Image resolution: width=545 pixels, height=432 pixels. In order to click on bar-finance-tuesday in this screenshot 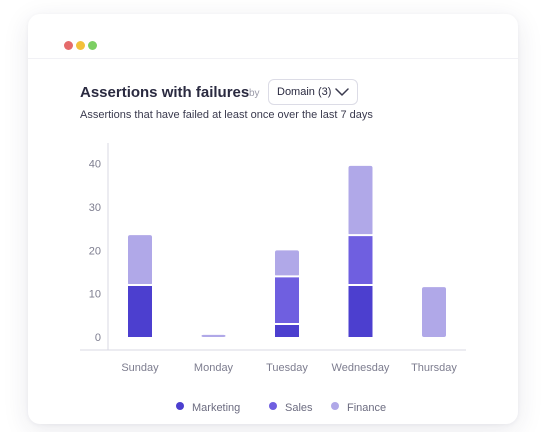, I will do `click(287, 263)`.